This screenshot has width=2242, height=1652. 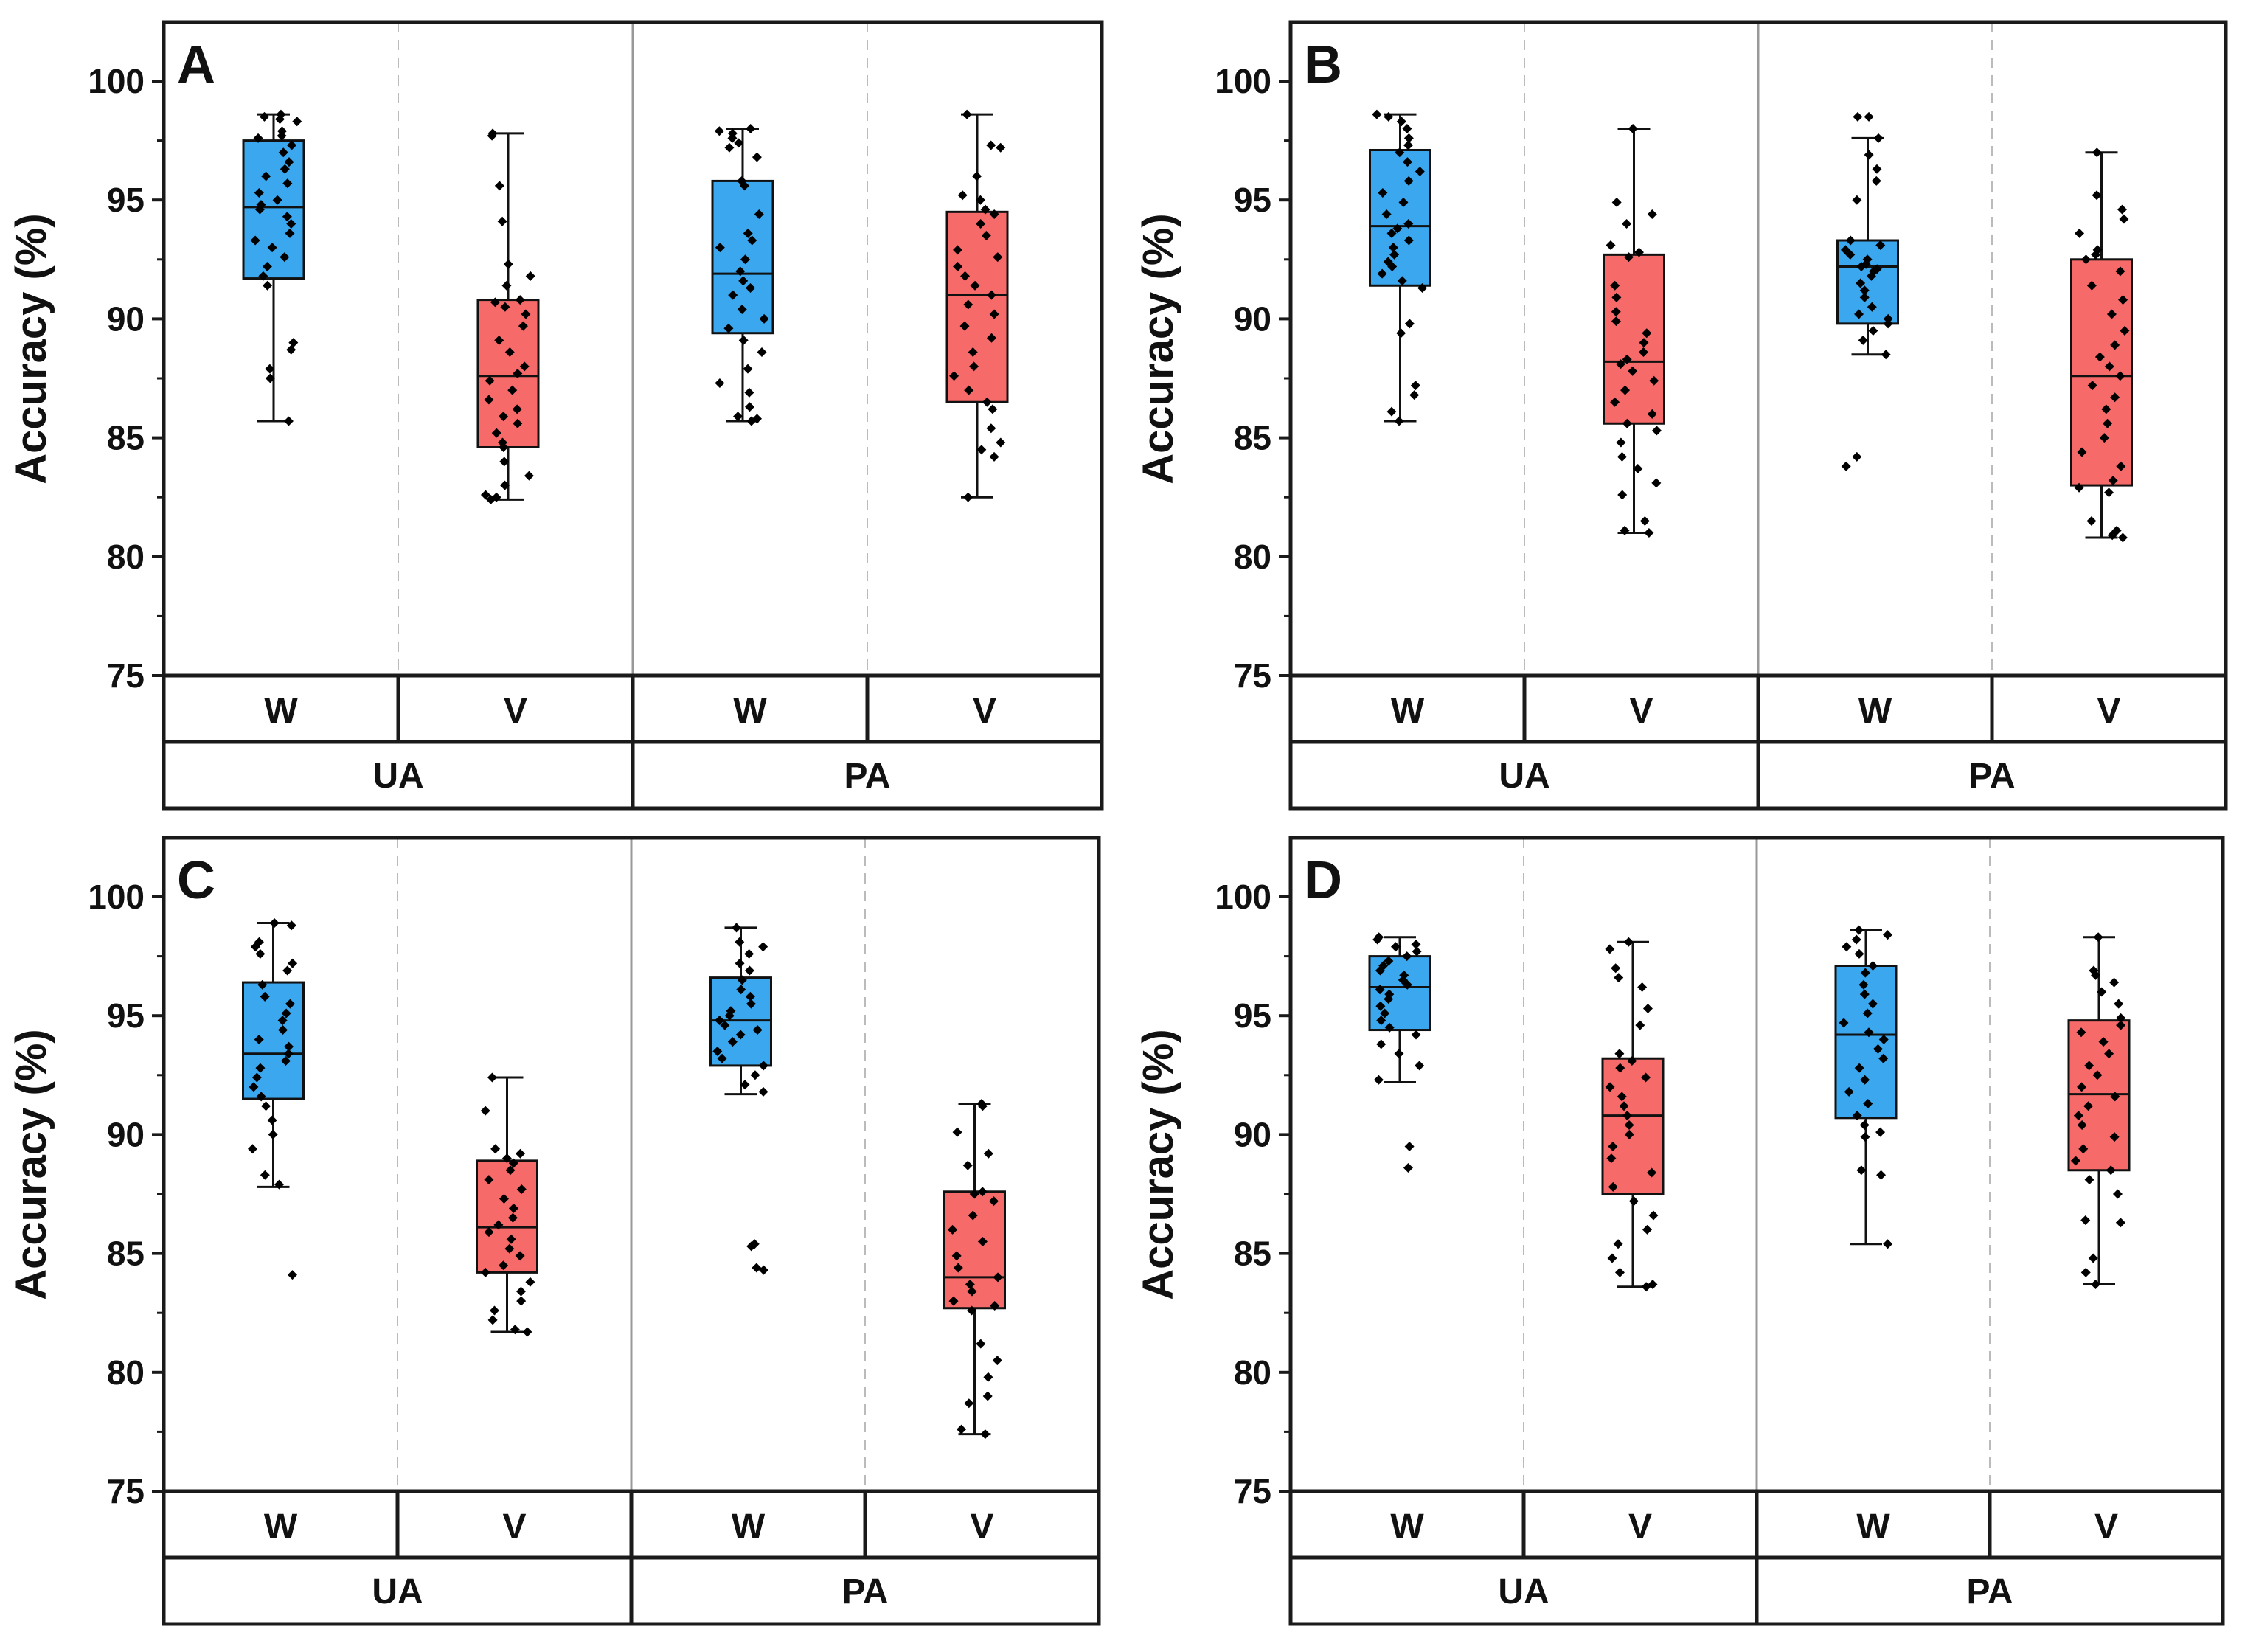 What do you see at coordinates (514, 1527) in the screenshot?
I see `subgroup-label-v: V` at bounding box center [514, 1527].